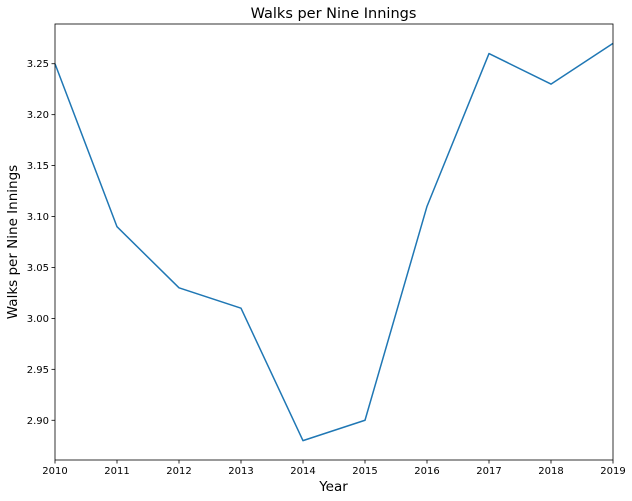 The height and width of the screenshot is (501, 632). What do you see at coordinates (41, 243) in the screenshot?
I see `y-axis: 2.90 2.95 3.00 3.05 3.10 3.15 3.20 3.25` at bounding box center [41, 243].